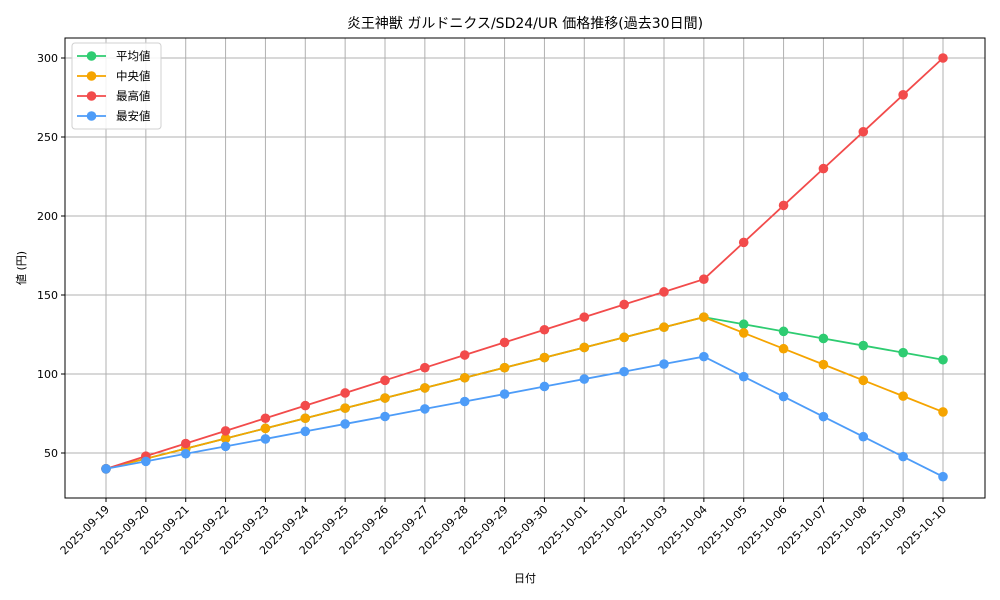  I want to click on legend-label: 最高値, so click(133, 96).